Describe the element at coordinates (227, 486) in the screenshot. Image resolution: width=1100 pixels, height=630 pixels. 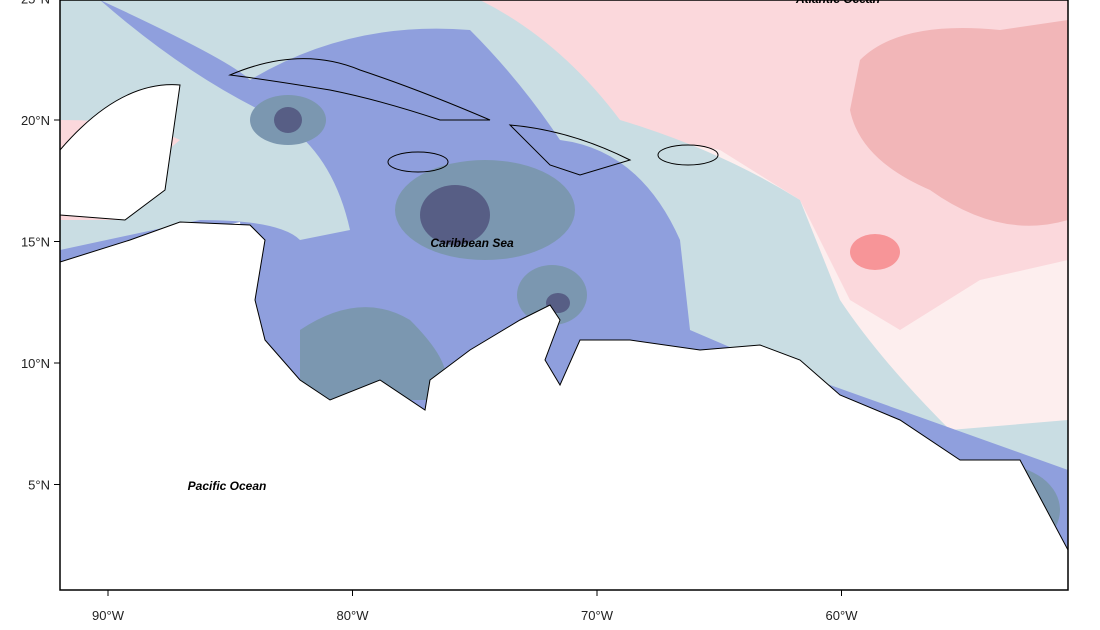
I see `place-label: Pacific Ocean` at that location.